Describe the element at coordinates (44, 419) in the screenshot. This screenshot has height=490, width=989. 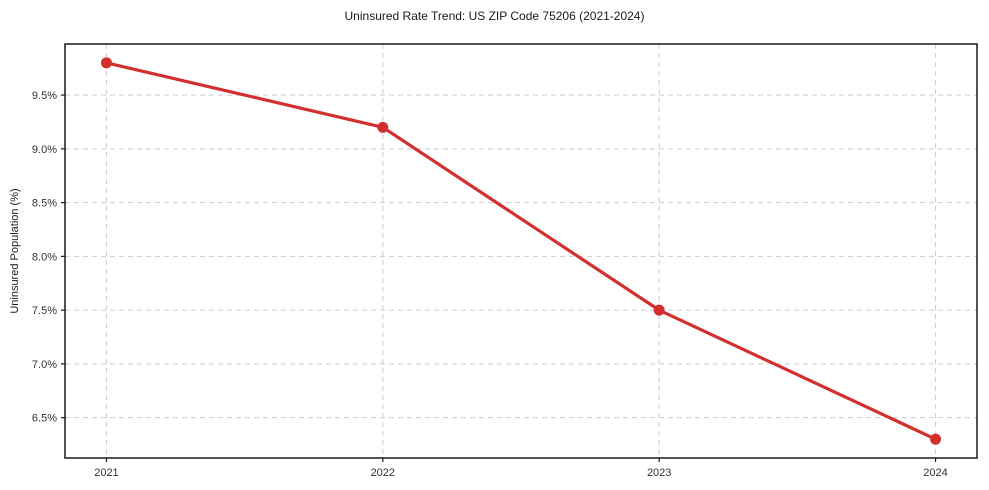
I see `y-tick-label: 6.5%` at that location.